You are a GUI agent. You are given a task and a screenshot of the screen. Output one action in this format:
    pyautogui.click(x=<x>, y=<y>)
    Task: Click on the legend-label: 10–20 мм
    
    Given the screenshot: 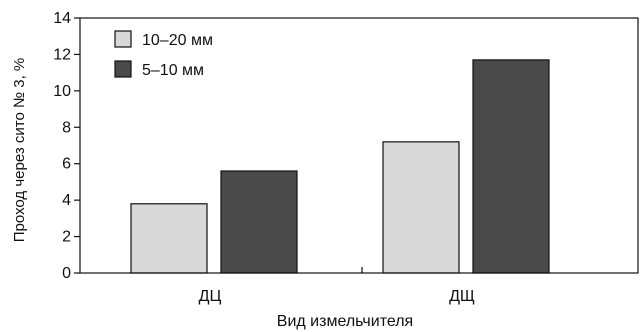 What is the action you would take?
    pyautogui.click(x=177, y=40)
    